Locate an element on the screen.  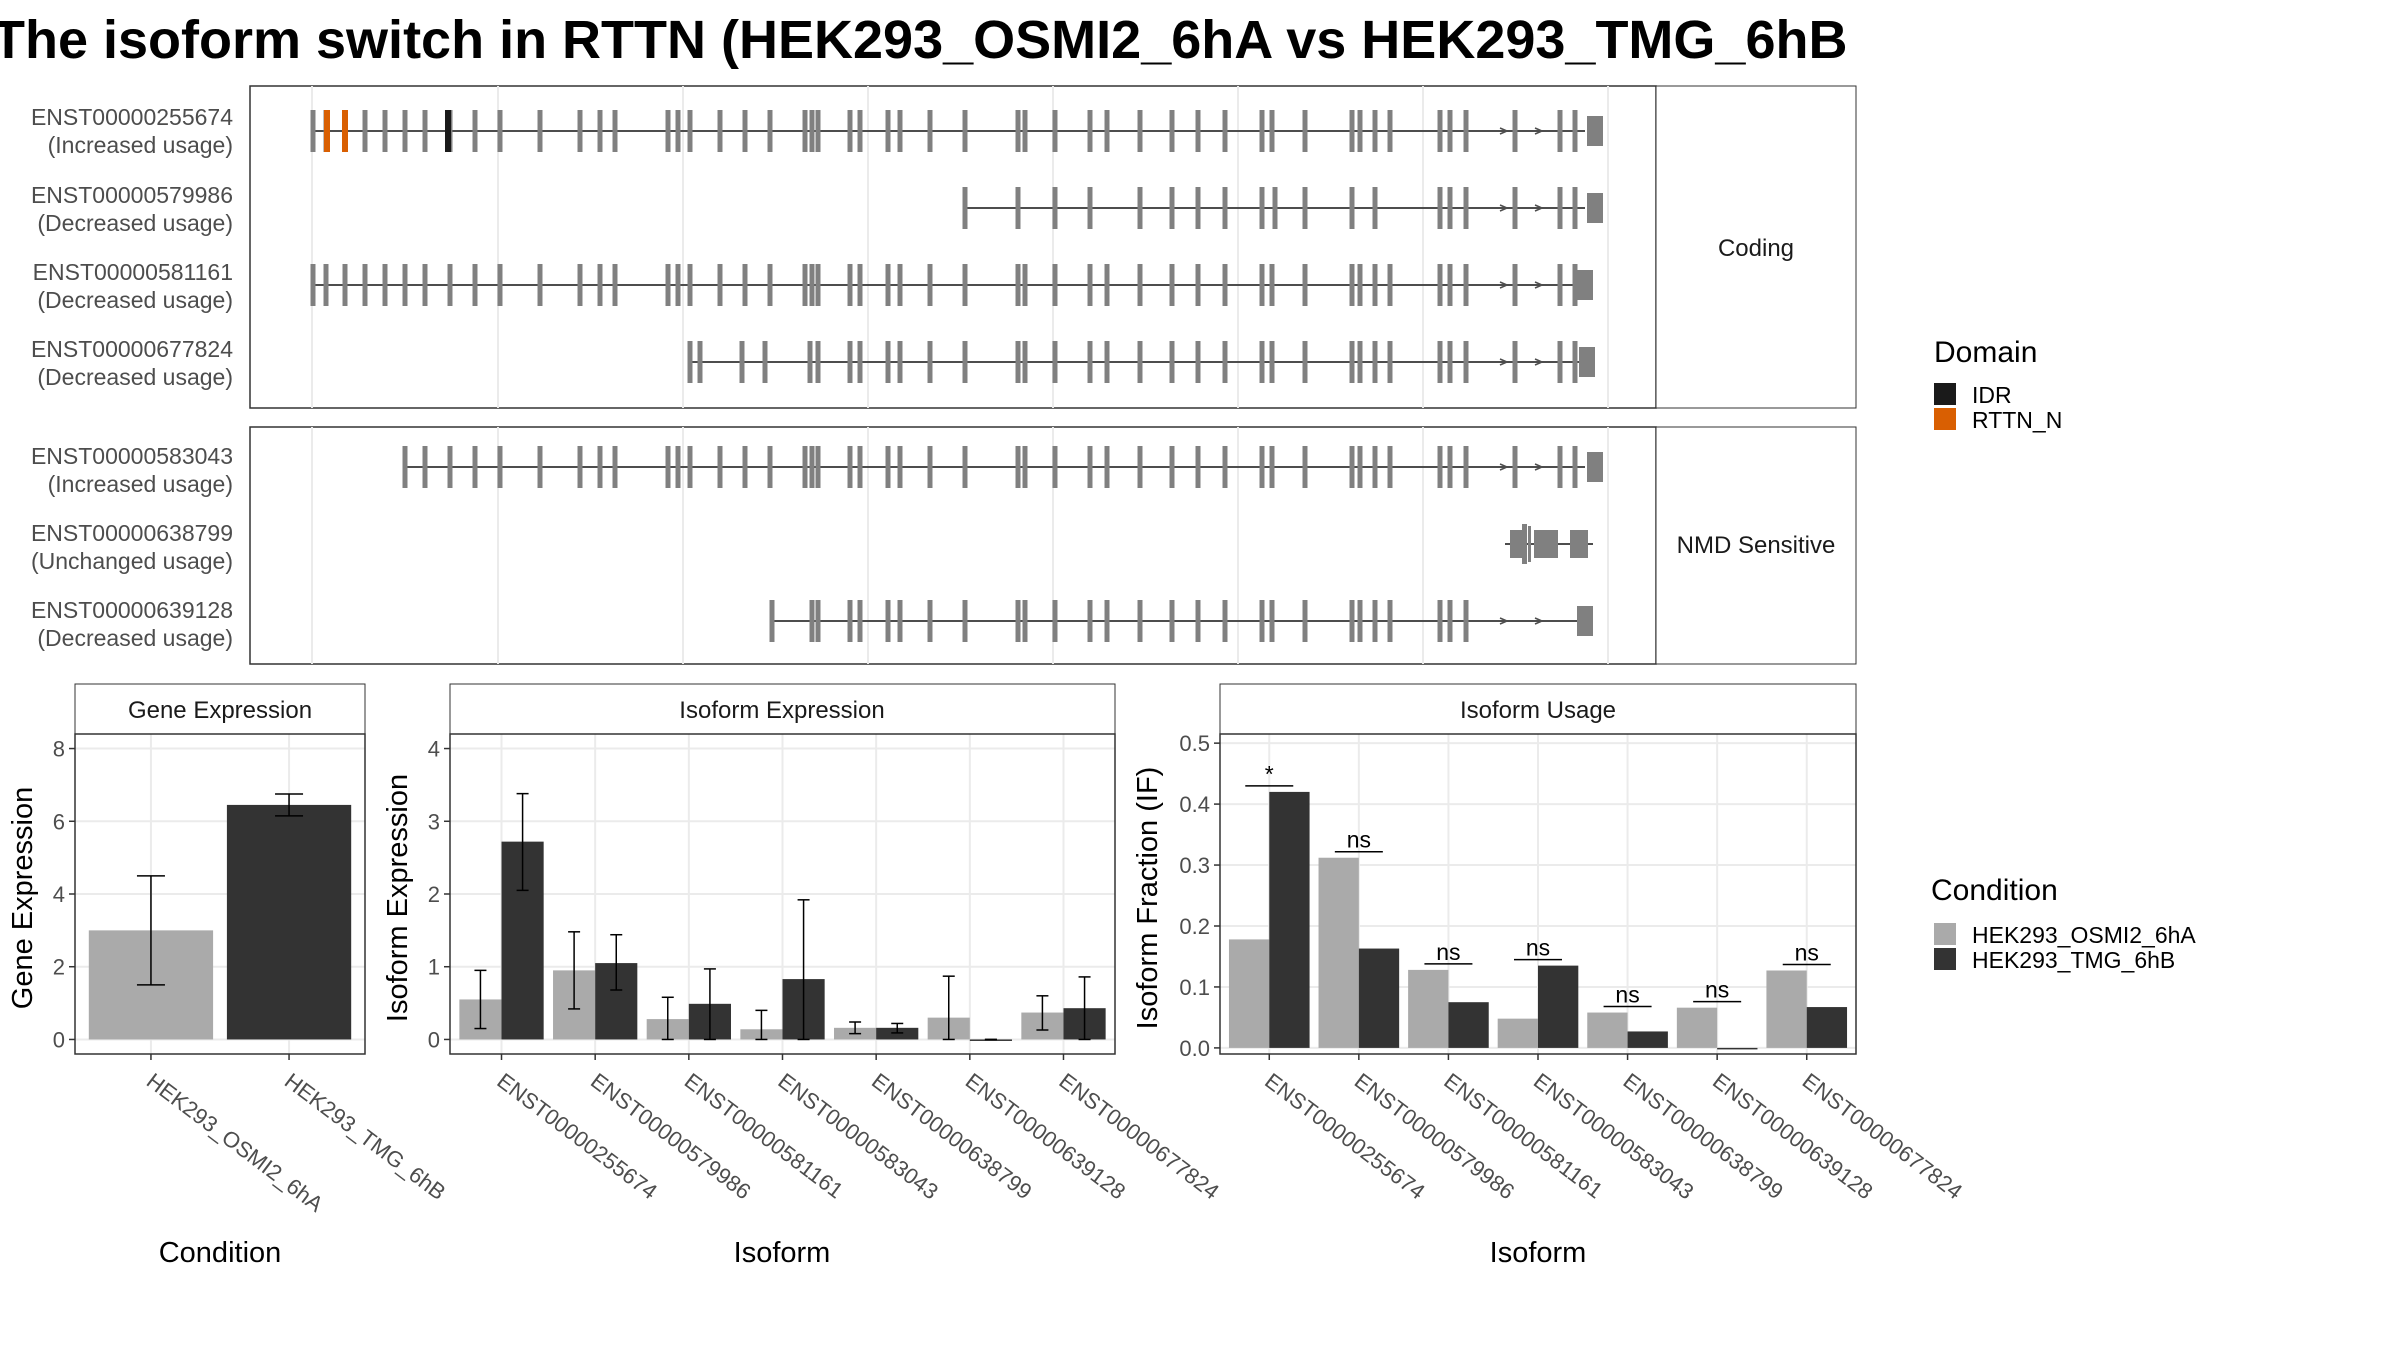
y-tick-label: 2 is located at coordinates (59, 967).